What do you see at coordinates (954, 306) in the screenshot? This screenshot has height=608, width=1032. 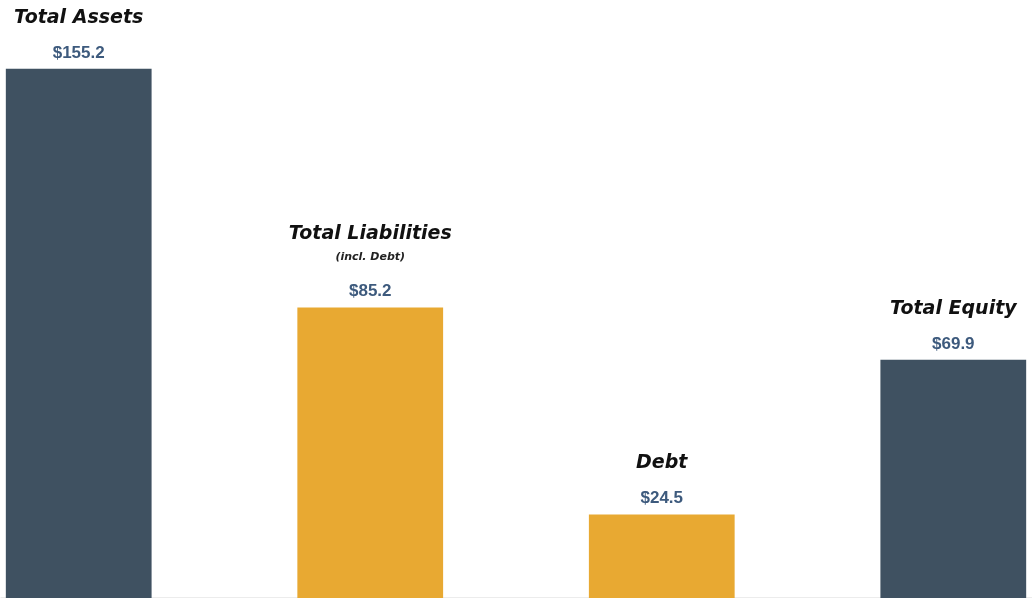 I see `x-tick-label: Total Equity` at bounding box center [954, 306].